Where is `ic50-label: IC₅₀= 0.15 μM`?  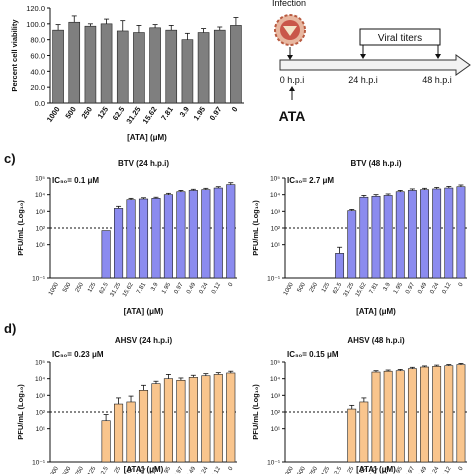
ic50-label: IC₅₀= 0.15 μM is located at coordinates (313, 354).